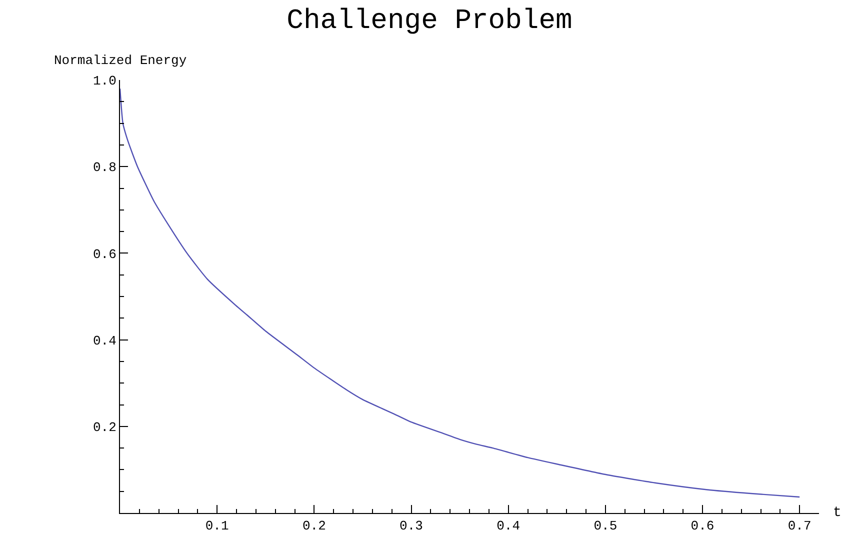 This screenshot has width=859, height=546. What do you see at coordinates (104, 427) in the screenshot?
I see `y-tick-label: 0.2` at bounding box center [104, 427].